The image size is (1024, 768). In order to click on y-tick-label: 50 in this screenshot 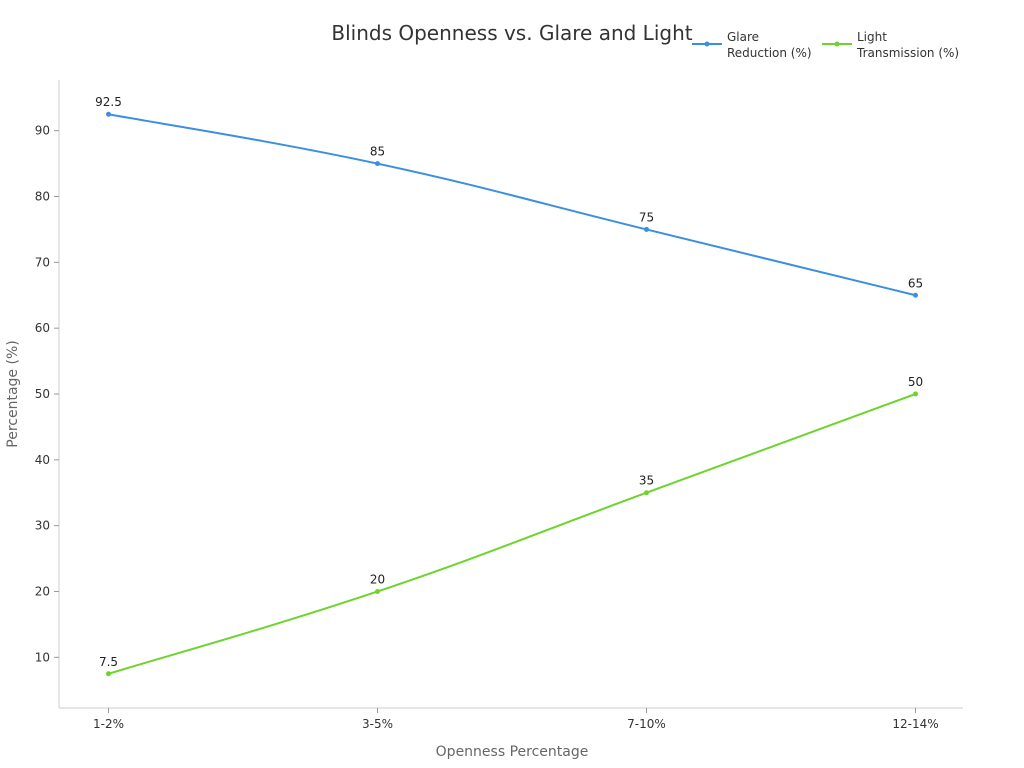, I will do `click(42, 394)`.